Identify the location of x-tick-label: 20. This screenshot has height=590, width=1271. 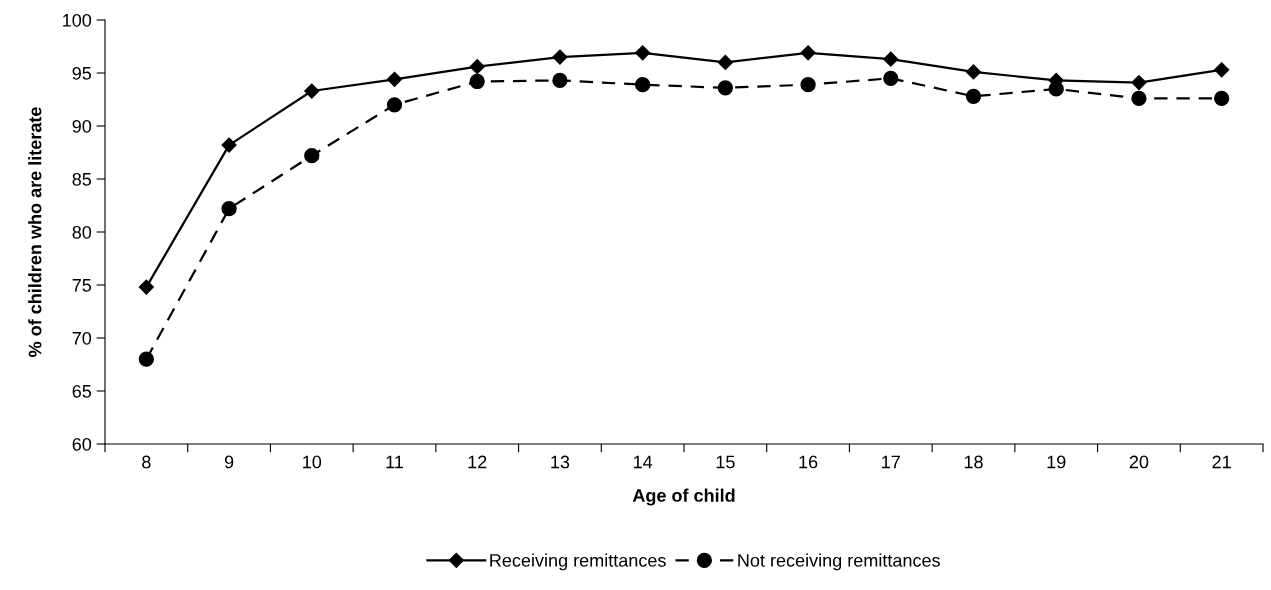
(1139, 462).